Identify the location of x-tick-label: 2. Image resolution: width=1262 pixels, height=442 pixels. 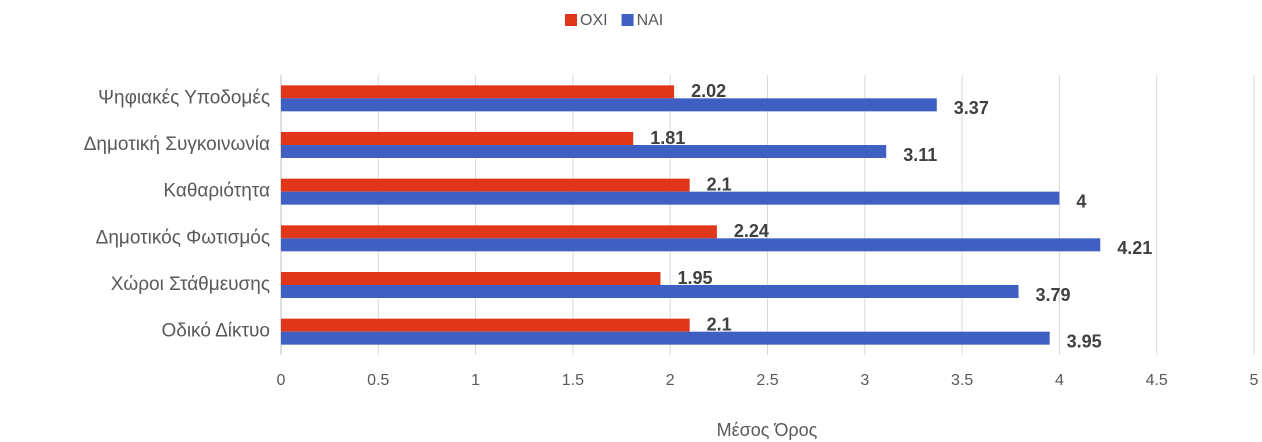
(670, 380).